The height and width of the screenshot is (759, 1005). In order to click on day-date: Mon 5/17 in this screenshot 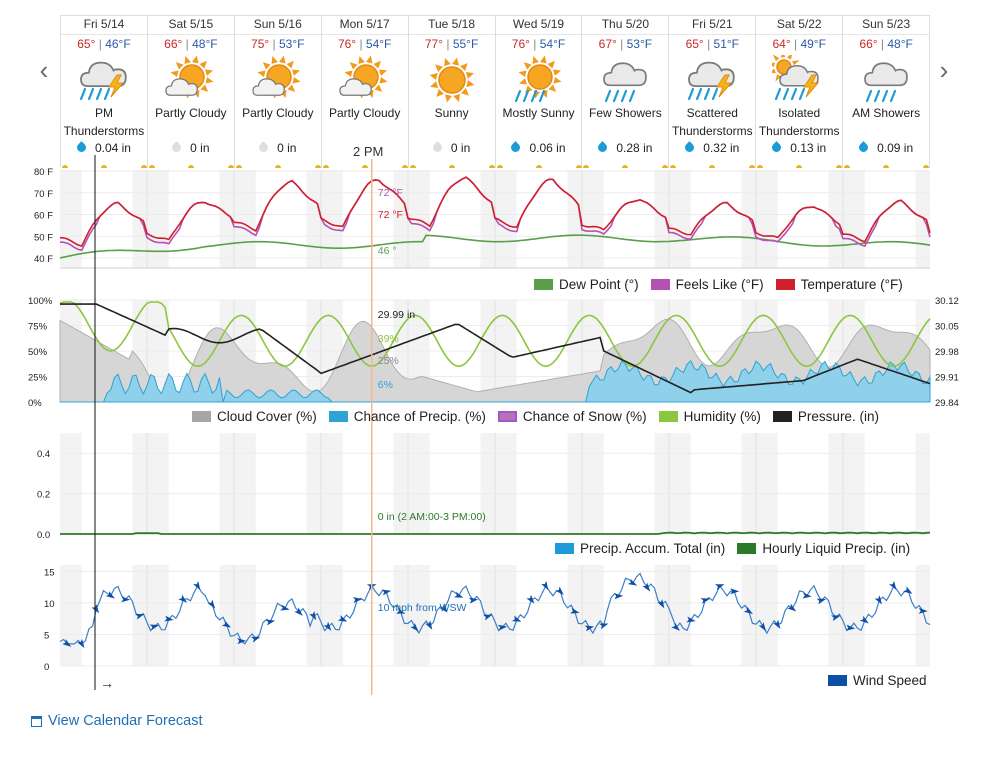, I will do `click(364, 25)`.